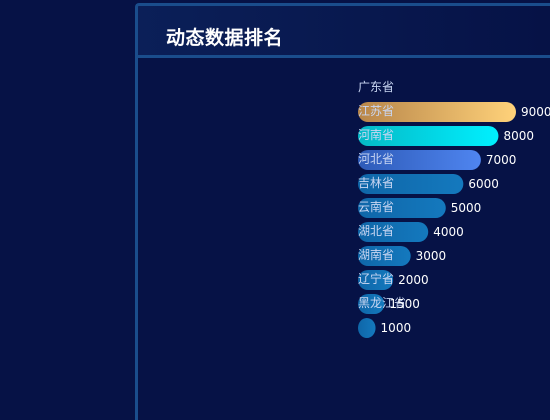  What do you see at coordinates (518, 136) in the screenshot?
I see `value-label: 8000` at bounding box center [518, 136].